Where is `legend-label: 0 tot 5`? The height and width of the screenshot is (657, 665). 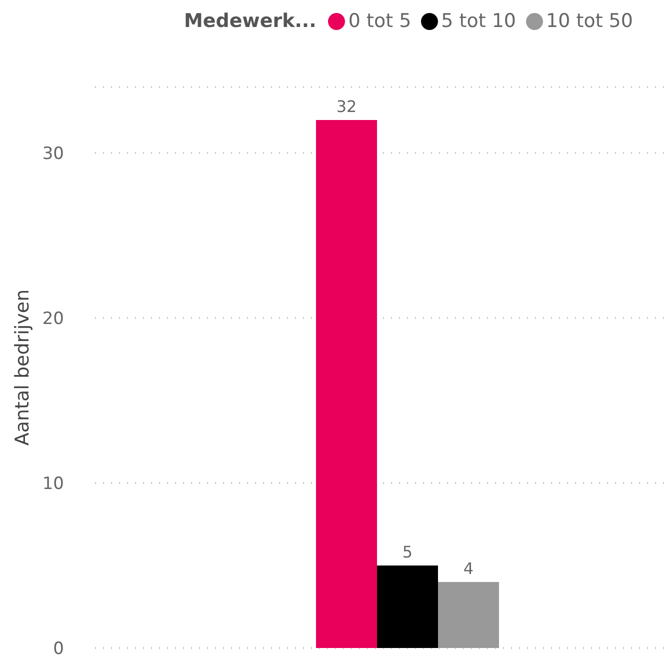
legend-label: 0 tot 5 is located at coordinates (380, 21).